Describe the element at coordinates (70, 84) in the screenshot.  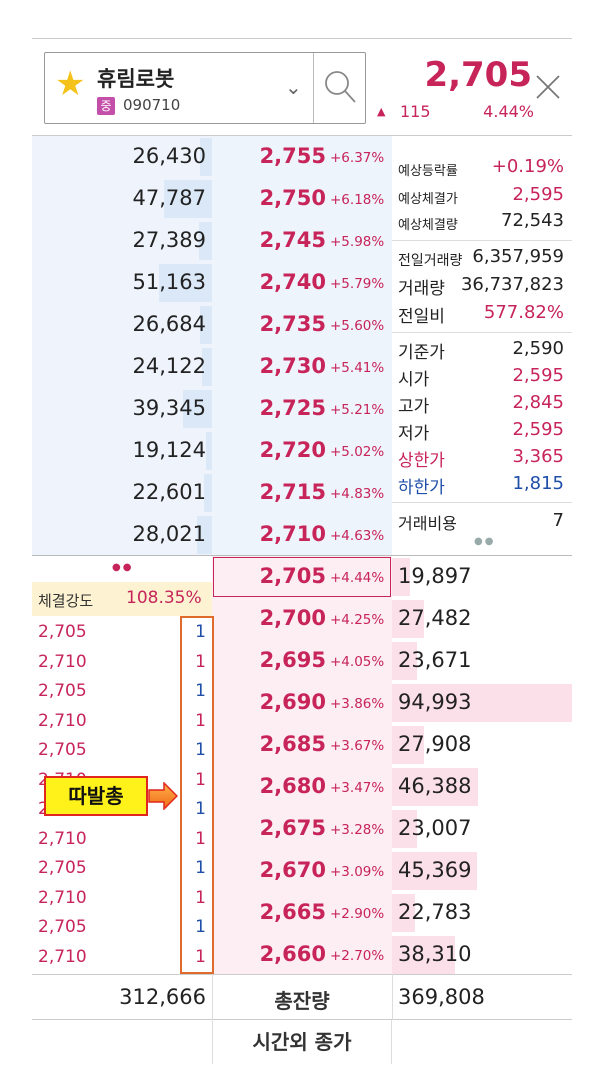
I see `star-icon: ★` at that location.